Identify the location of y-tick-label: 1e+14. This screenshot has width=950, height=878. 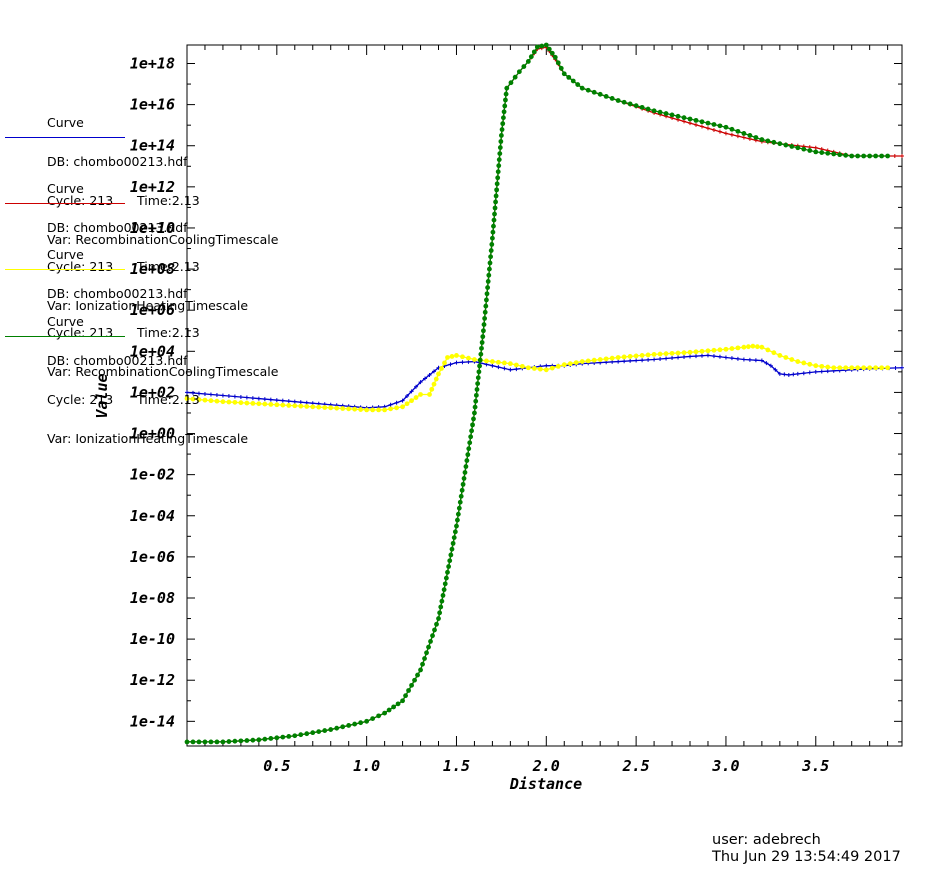
(152, 146).